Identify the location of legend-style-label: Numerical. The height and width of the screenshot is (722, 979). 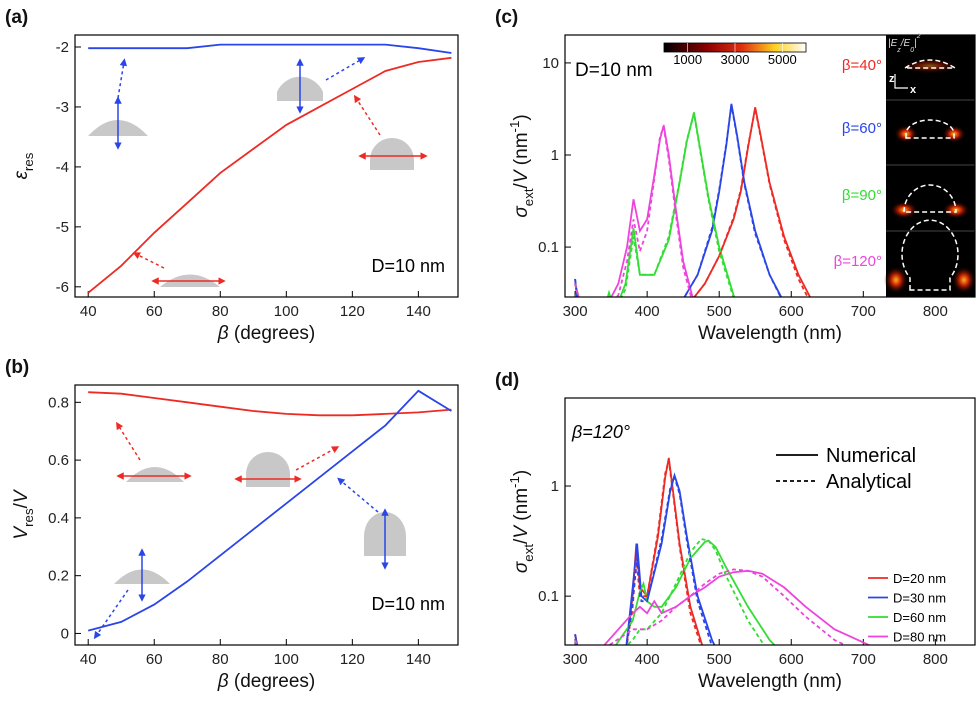
(871, 456).